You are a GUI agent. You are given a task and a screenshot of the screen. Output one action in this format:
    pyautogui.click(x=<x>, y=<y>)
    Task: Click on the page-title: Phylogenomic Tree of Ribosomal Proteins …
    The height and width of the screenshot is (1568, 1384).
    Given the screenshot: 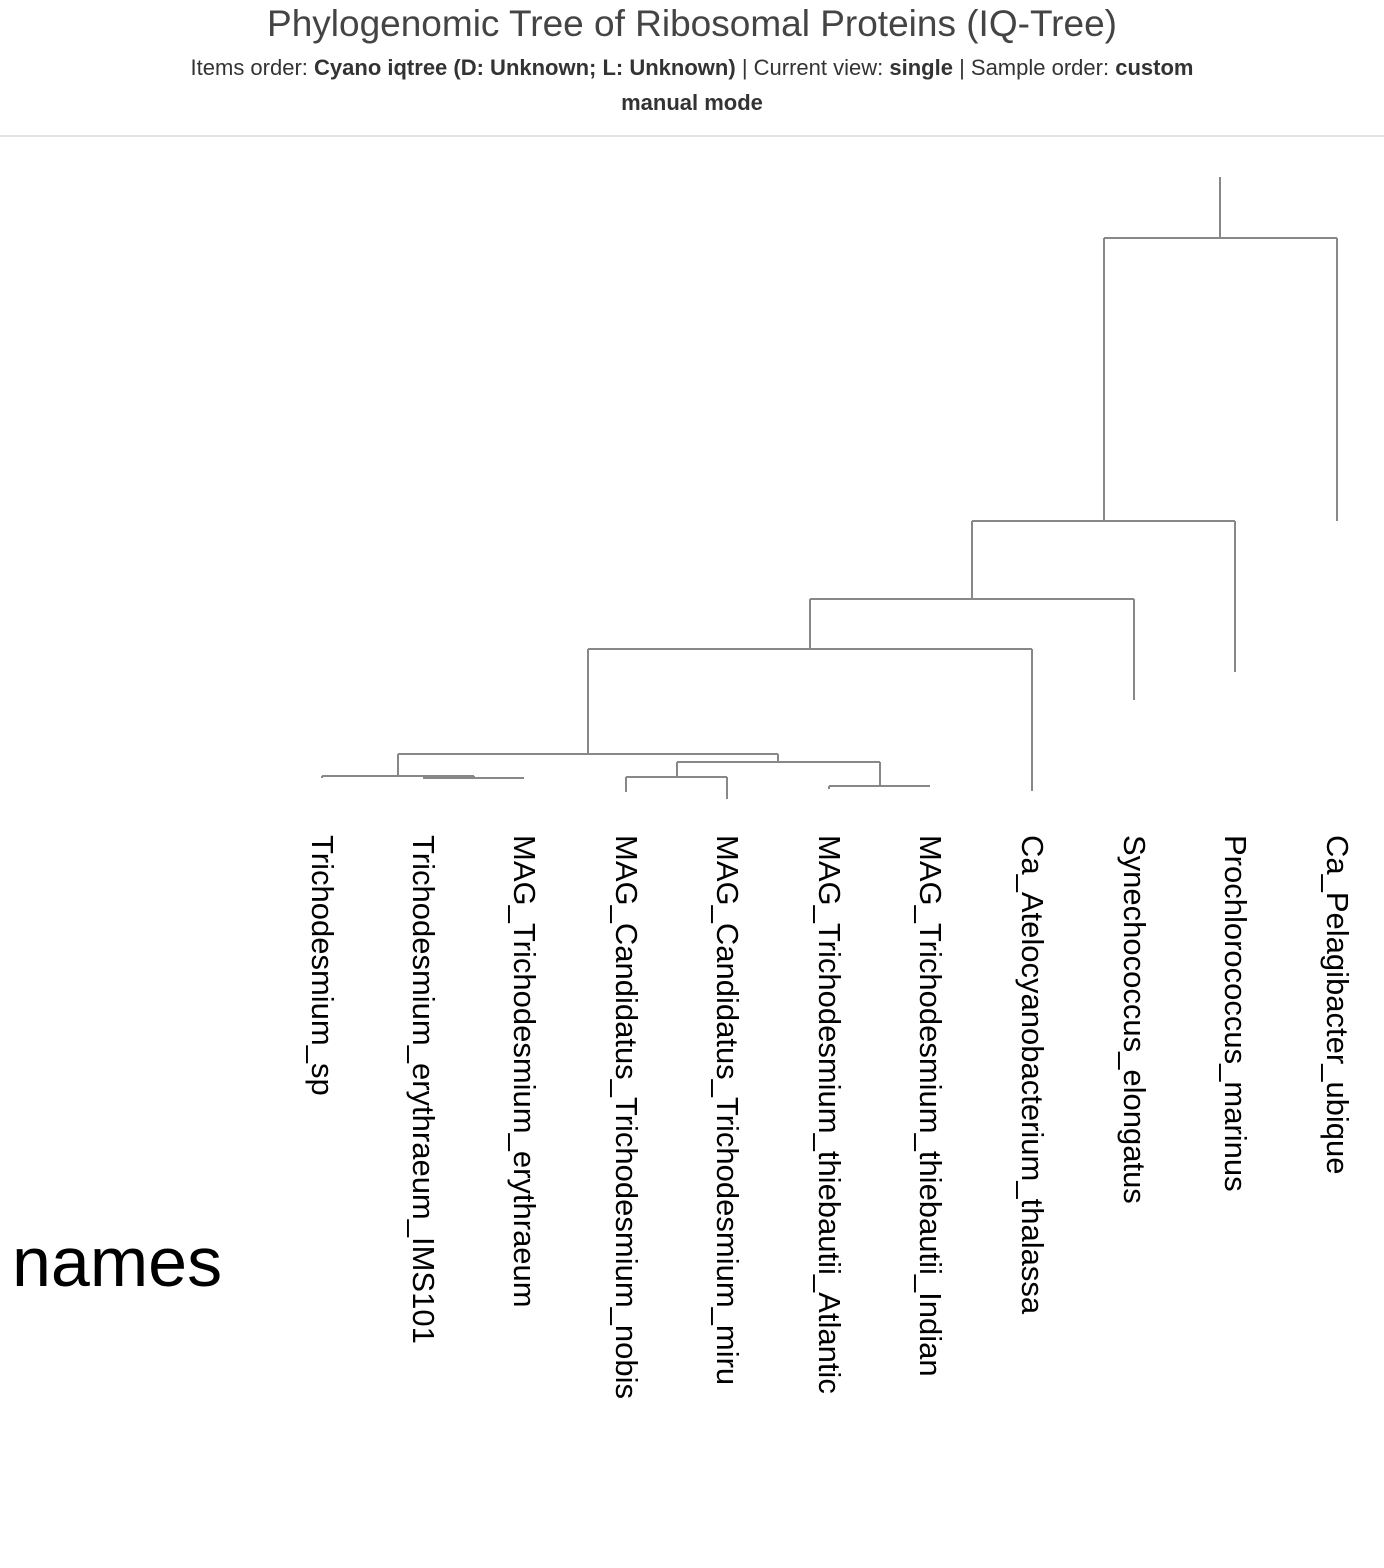 What is the action you would take?
    pyautogui.click(x=692, y=23)
    